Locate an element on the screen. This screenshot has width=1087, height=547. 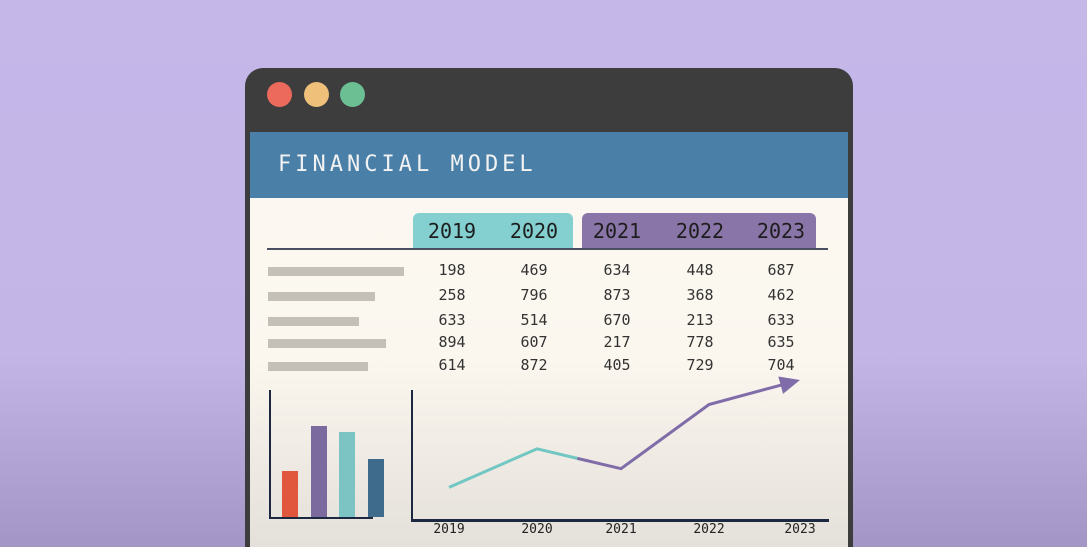
table-cell: 213 is located at coordinates (700, 320).